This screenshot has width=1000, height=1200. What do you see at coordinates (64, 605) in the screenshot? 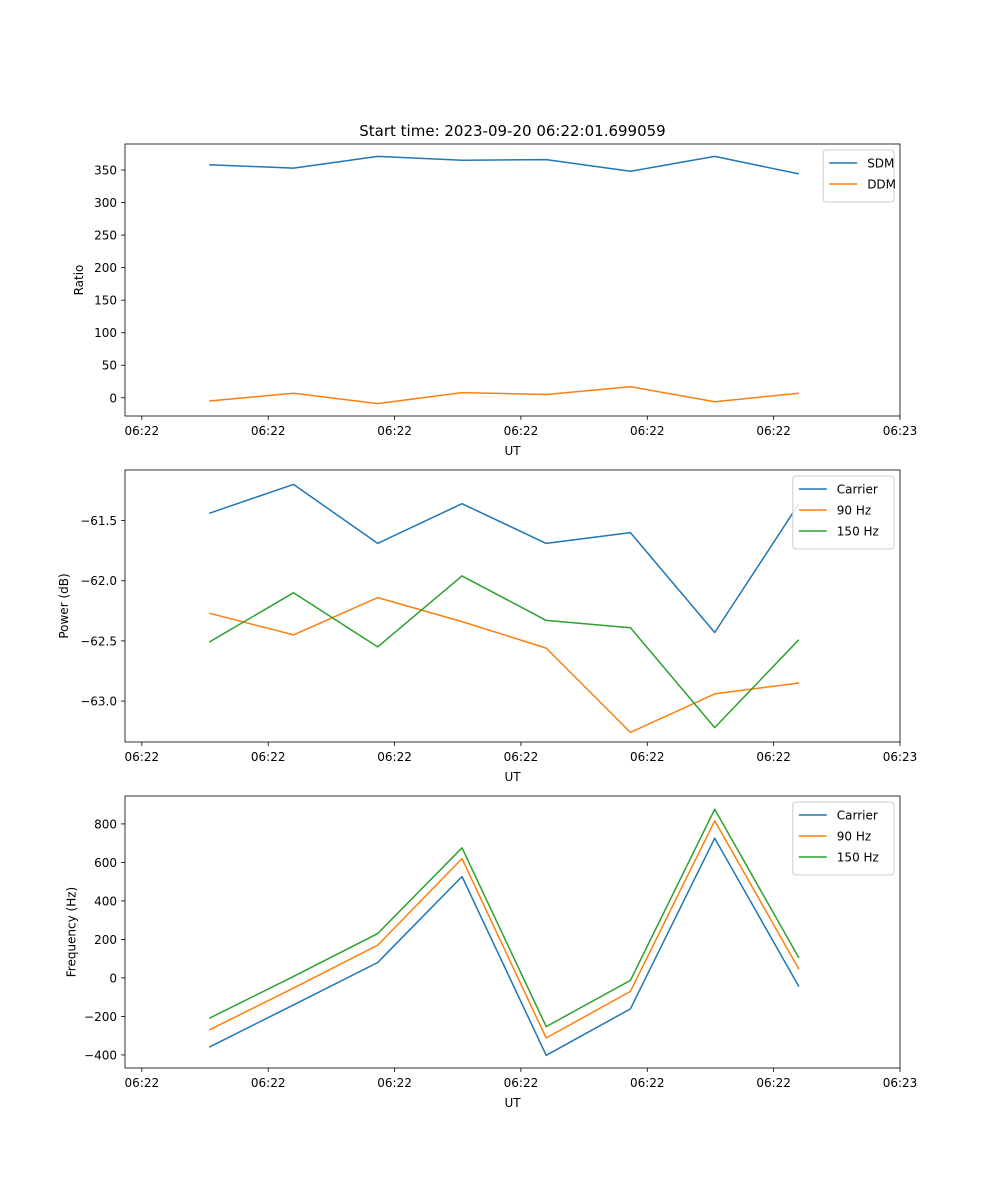
I see `y-axis-label: Power (dB)` at bounding box center [64, 605].